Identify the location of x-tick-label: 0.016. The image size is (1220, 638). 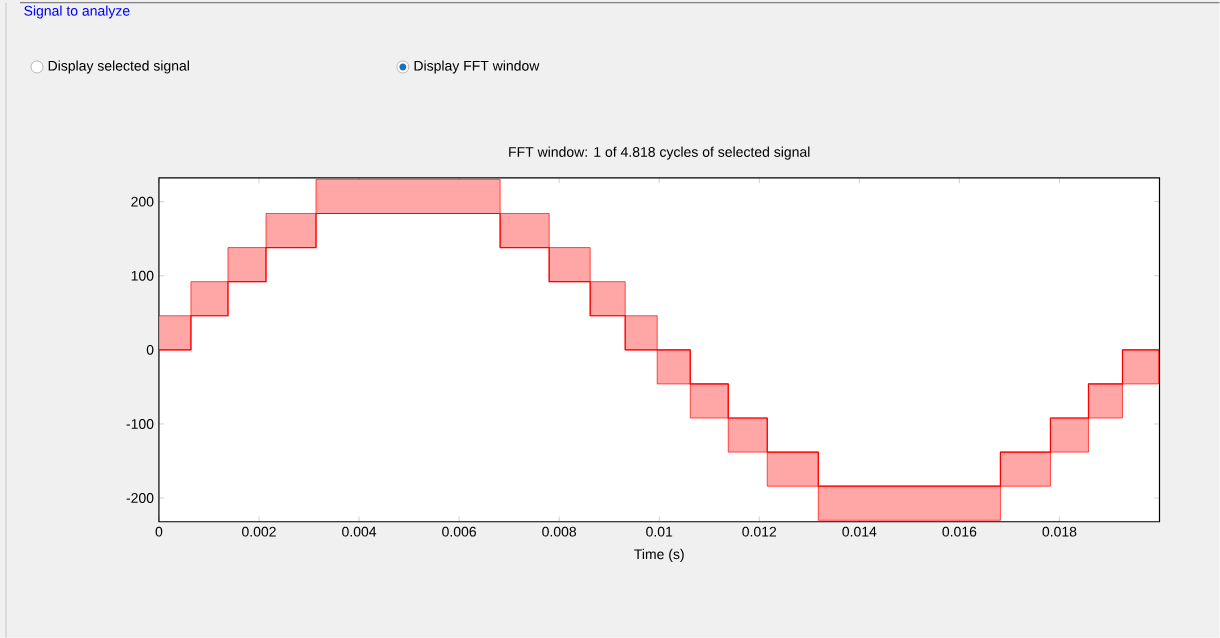
(959, 531).